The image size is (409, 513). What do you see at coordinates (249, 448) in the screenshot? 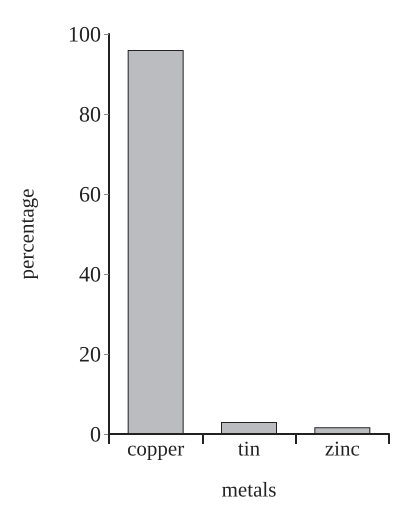
I see `x-tick-label: tin` at bounding box center [249, 448].